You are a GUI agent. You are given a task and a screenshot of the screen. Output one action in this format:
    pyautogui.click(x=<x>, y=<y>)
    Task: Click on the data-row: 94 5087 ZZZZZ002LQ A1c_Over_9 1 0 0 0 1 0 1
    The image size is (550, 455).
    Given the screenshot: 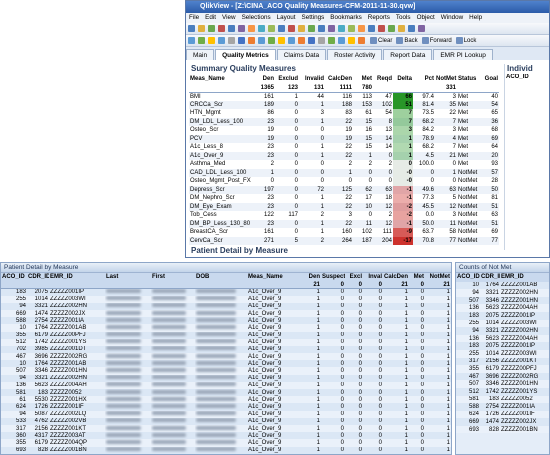 What is the action you would take?
    pyautogui.click(x=226, y=414)
    